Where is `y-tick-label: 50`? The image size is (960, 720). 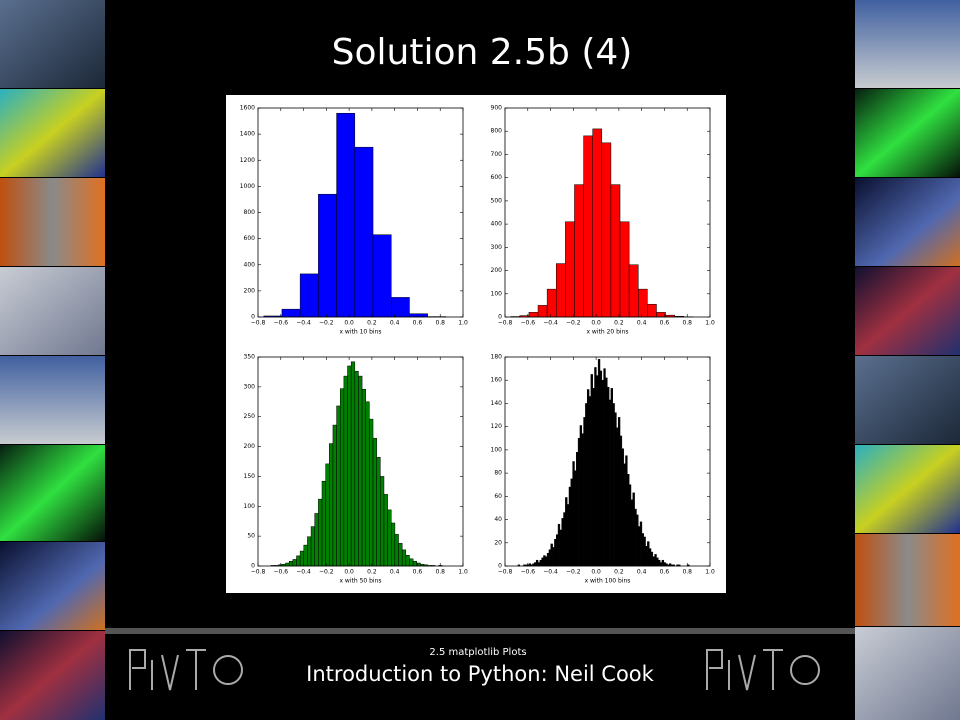 y-tick-label: 50 is located at coordinates (251, 536).